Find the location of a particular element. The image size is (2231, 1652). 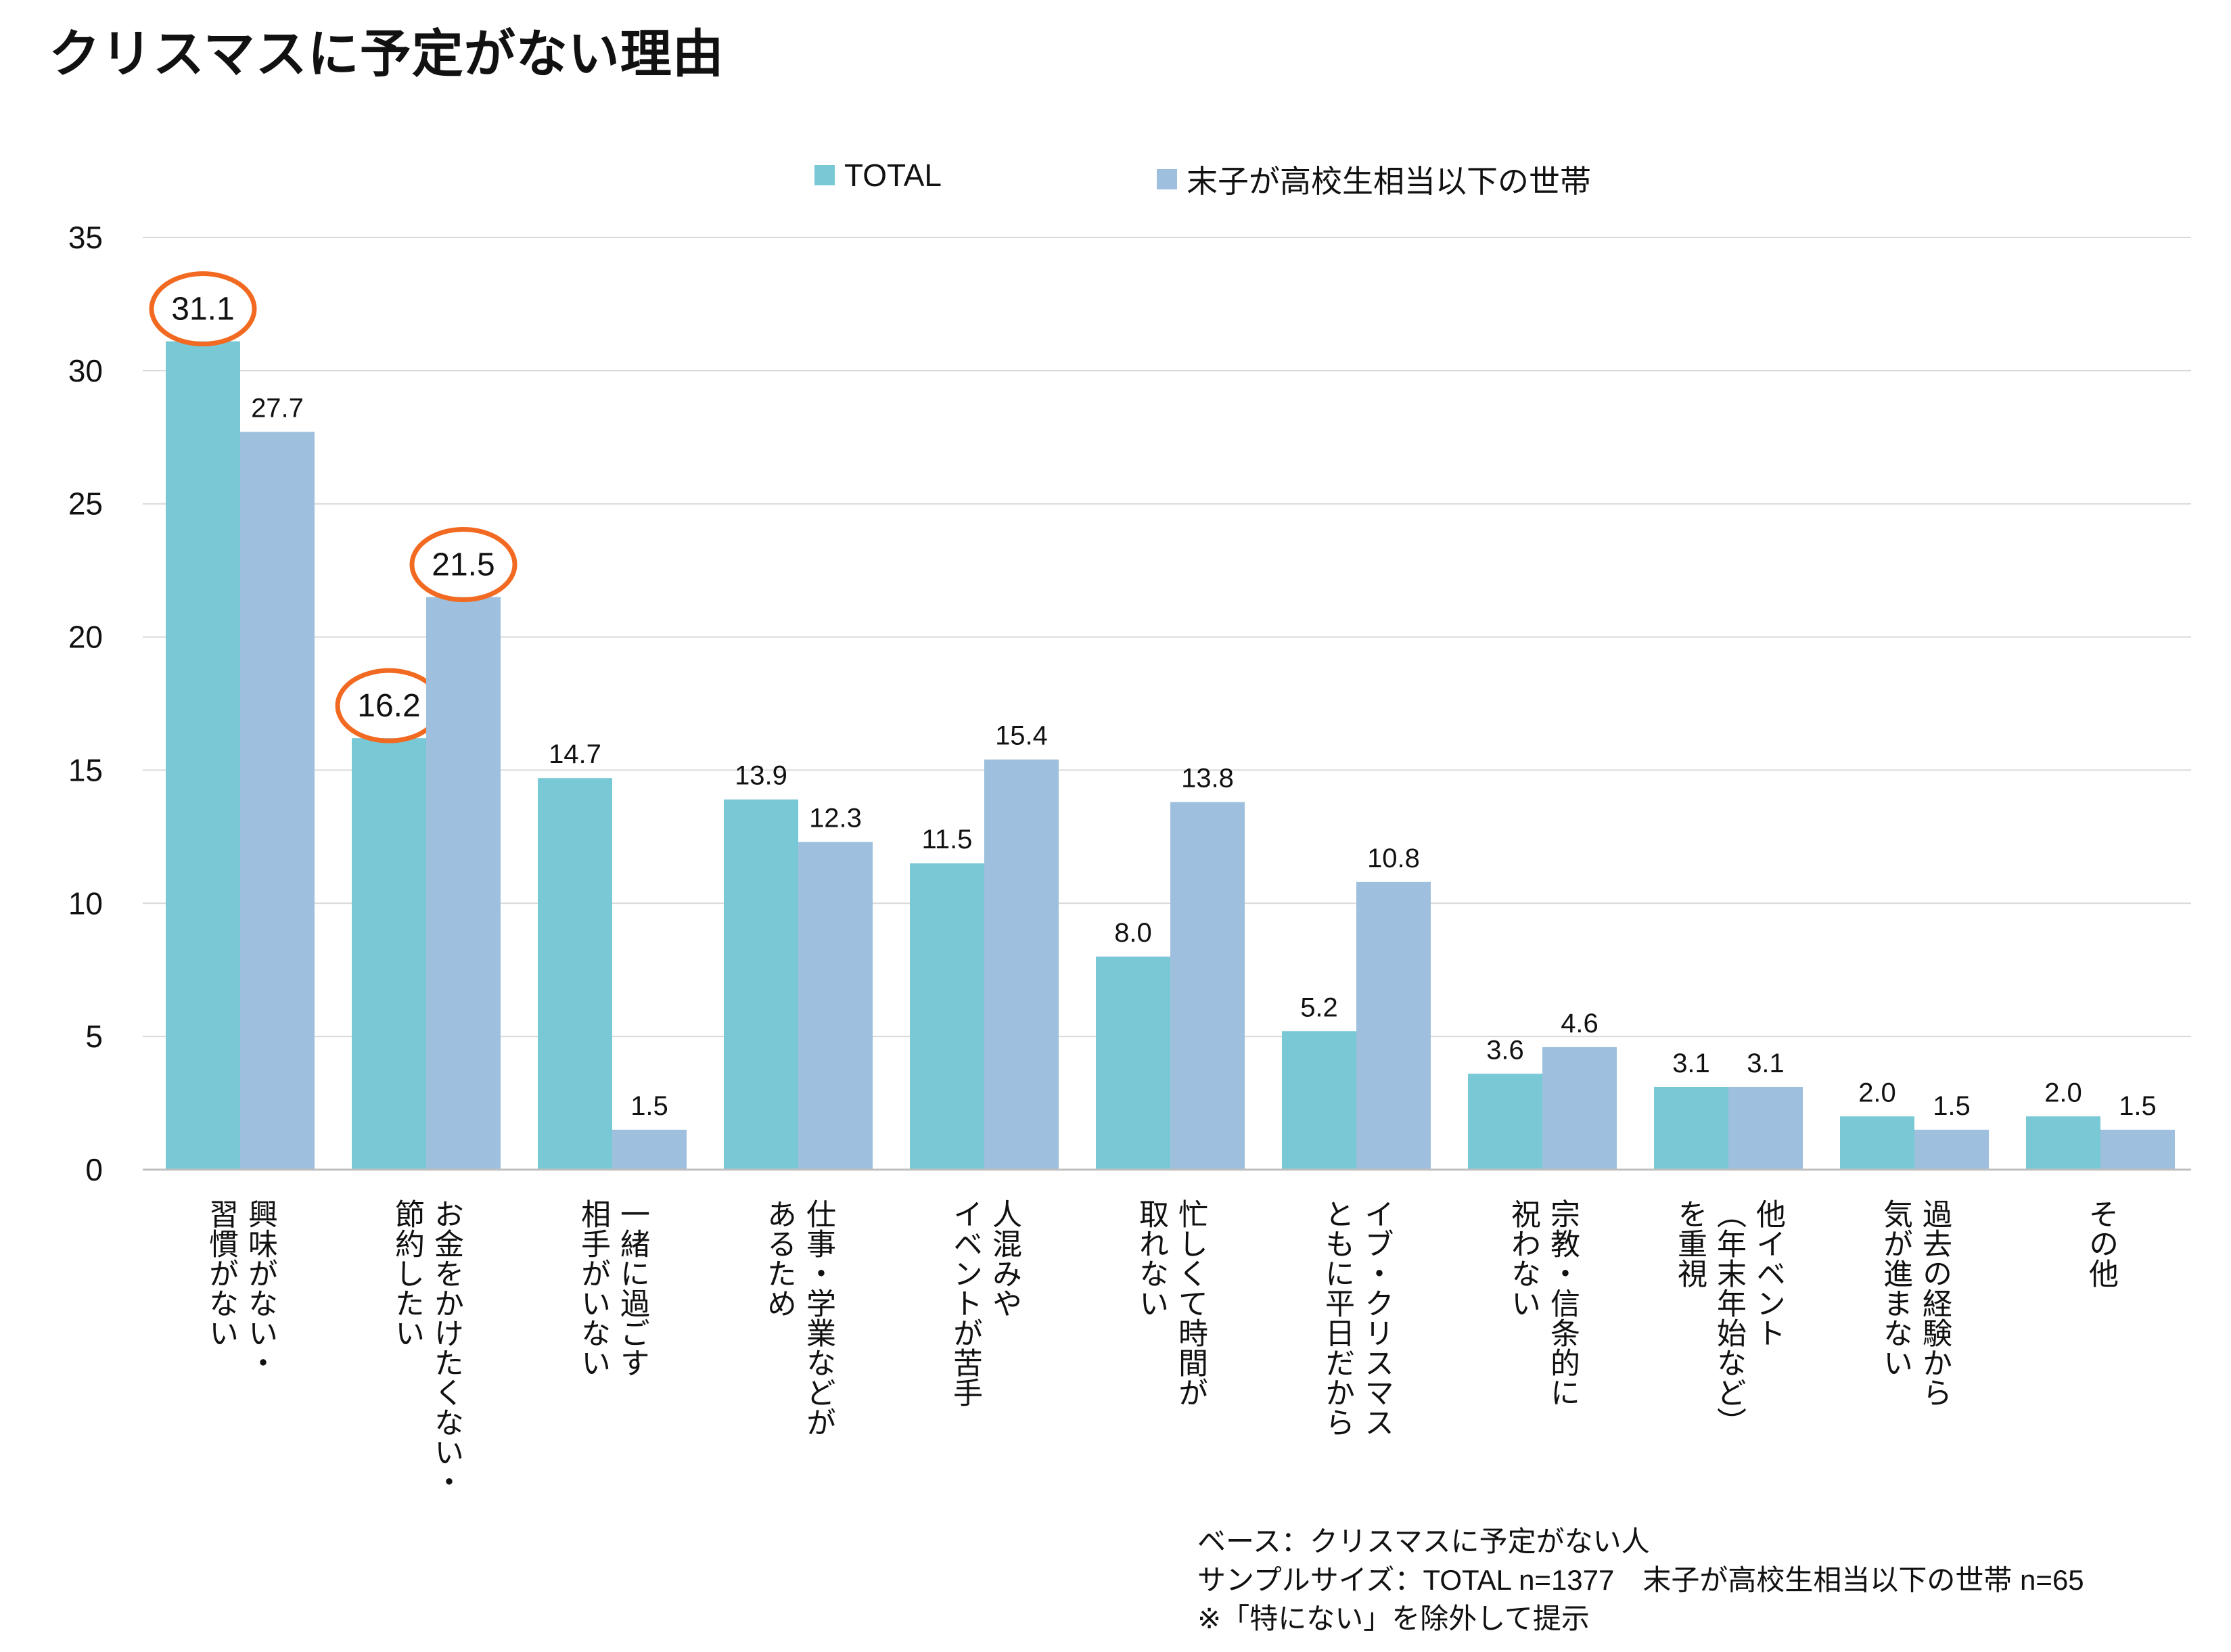

y-tick-label: 5 is located at coordinates (94, 1036).